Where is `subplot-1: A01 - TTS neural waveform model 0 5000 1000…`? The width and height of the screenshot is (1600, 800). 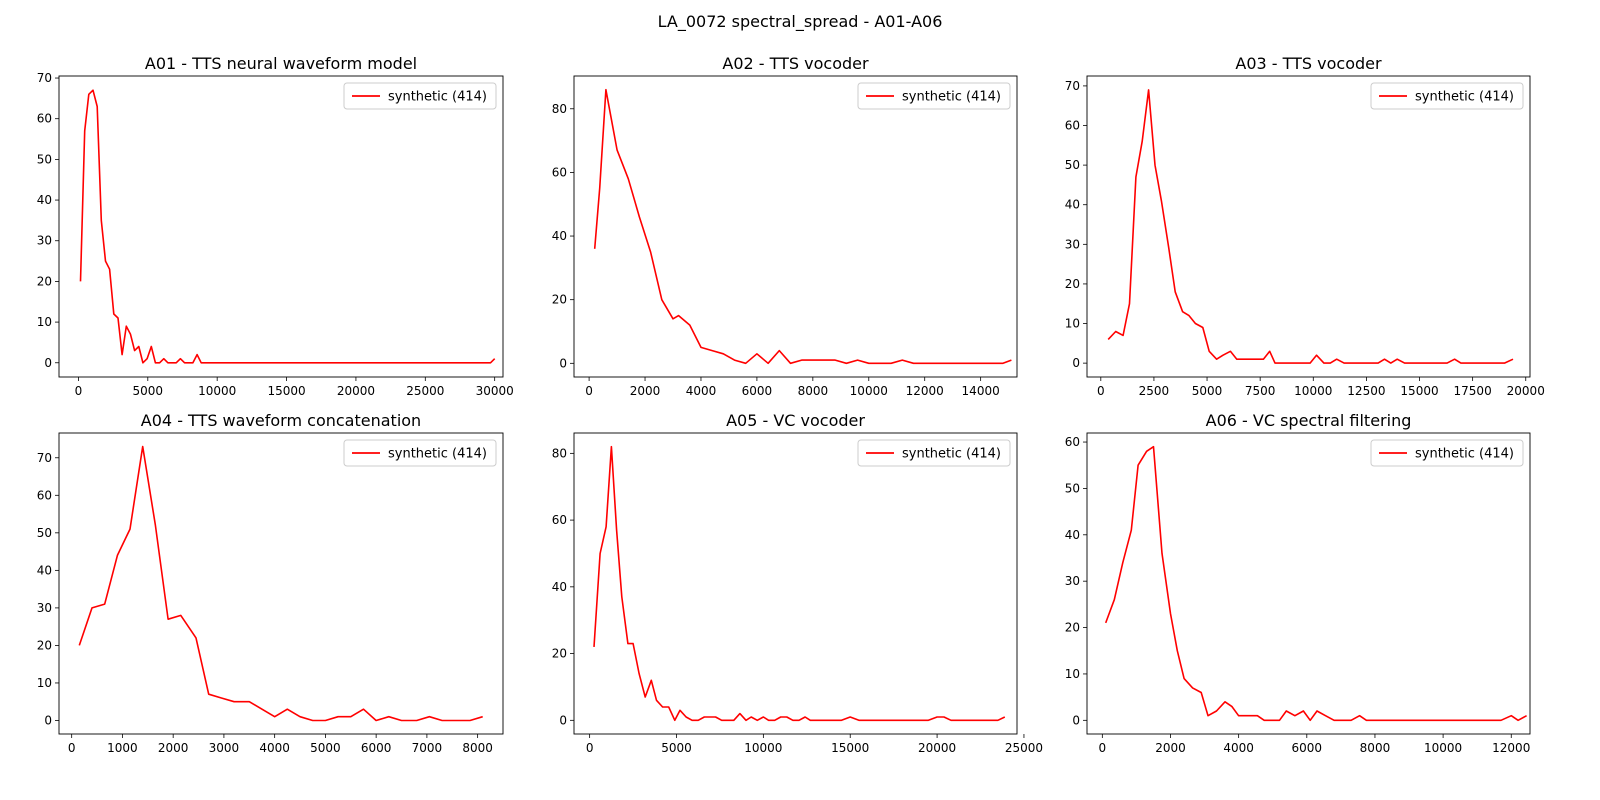 subplot-1: A01 - TTS neural waveform model 0 5000 1000… is located at coordinates (275, 226).